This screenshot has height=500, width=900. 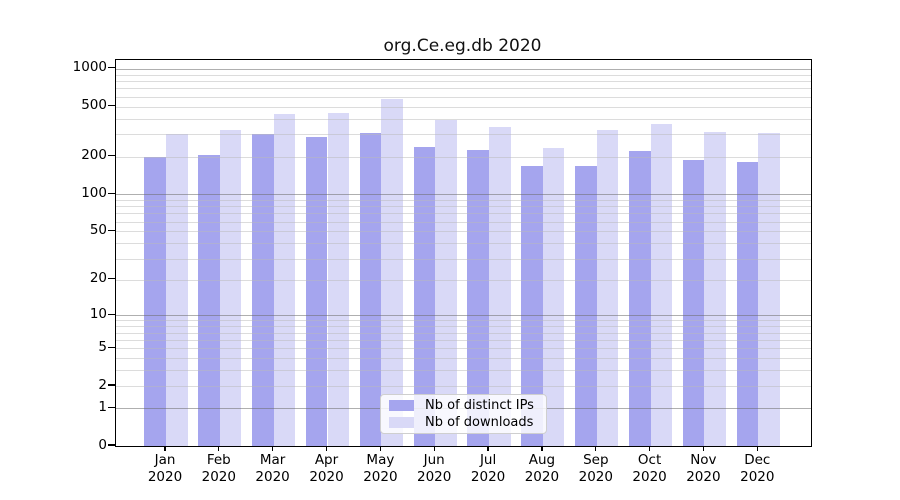 What do you see at coordinates (747, 303) in the screenshot?
I see `bar-nb-of-distinct-ips-dec` at bounding box center [747, 303].